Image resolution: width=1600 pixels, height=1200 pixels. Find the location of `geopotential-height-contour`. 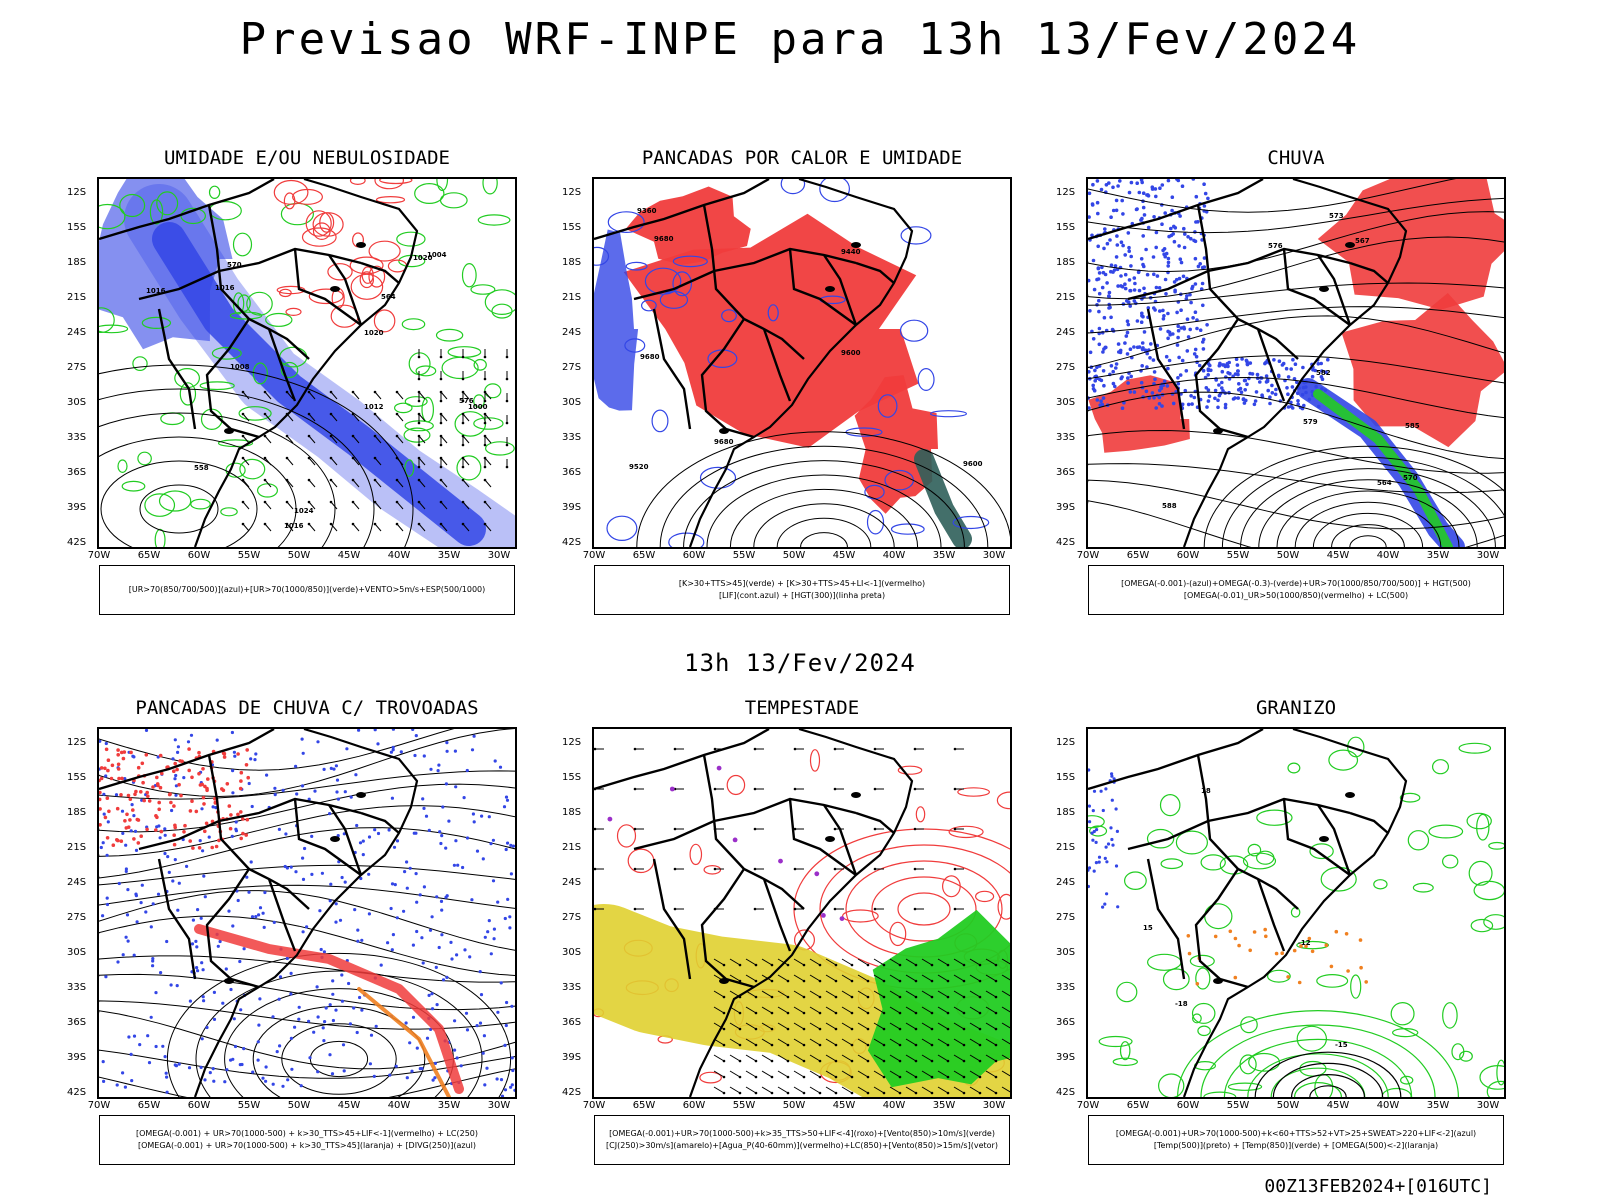

geopotential-height-contour is located at coordinates (1368, 541).